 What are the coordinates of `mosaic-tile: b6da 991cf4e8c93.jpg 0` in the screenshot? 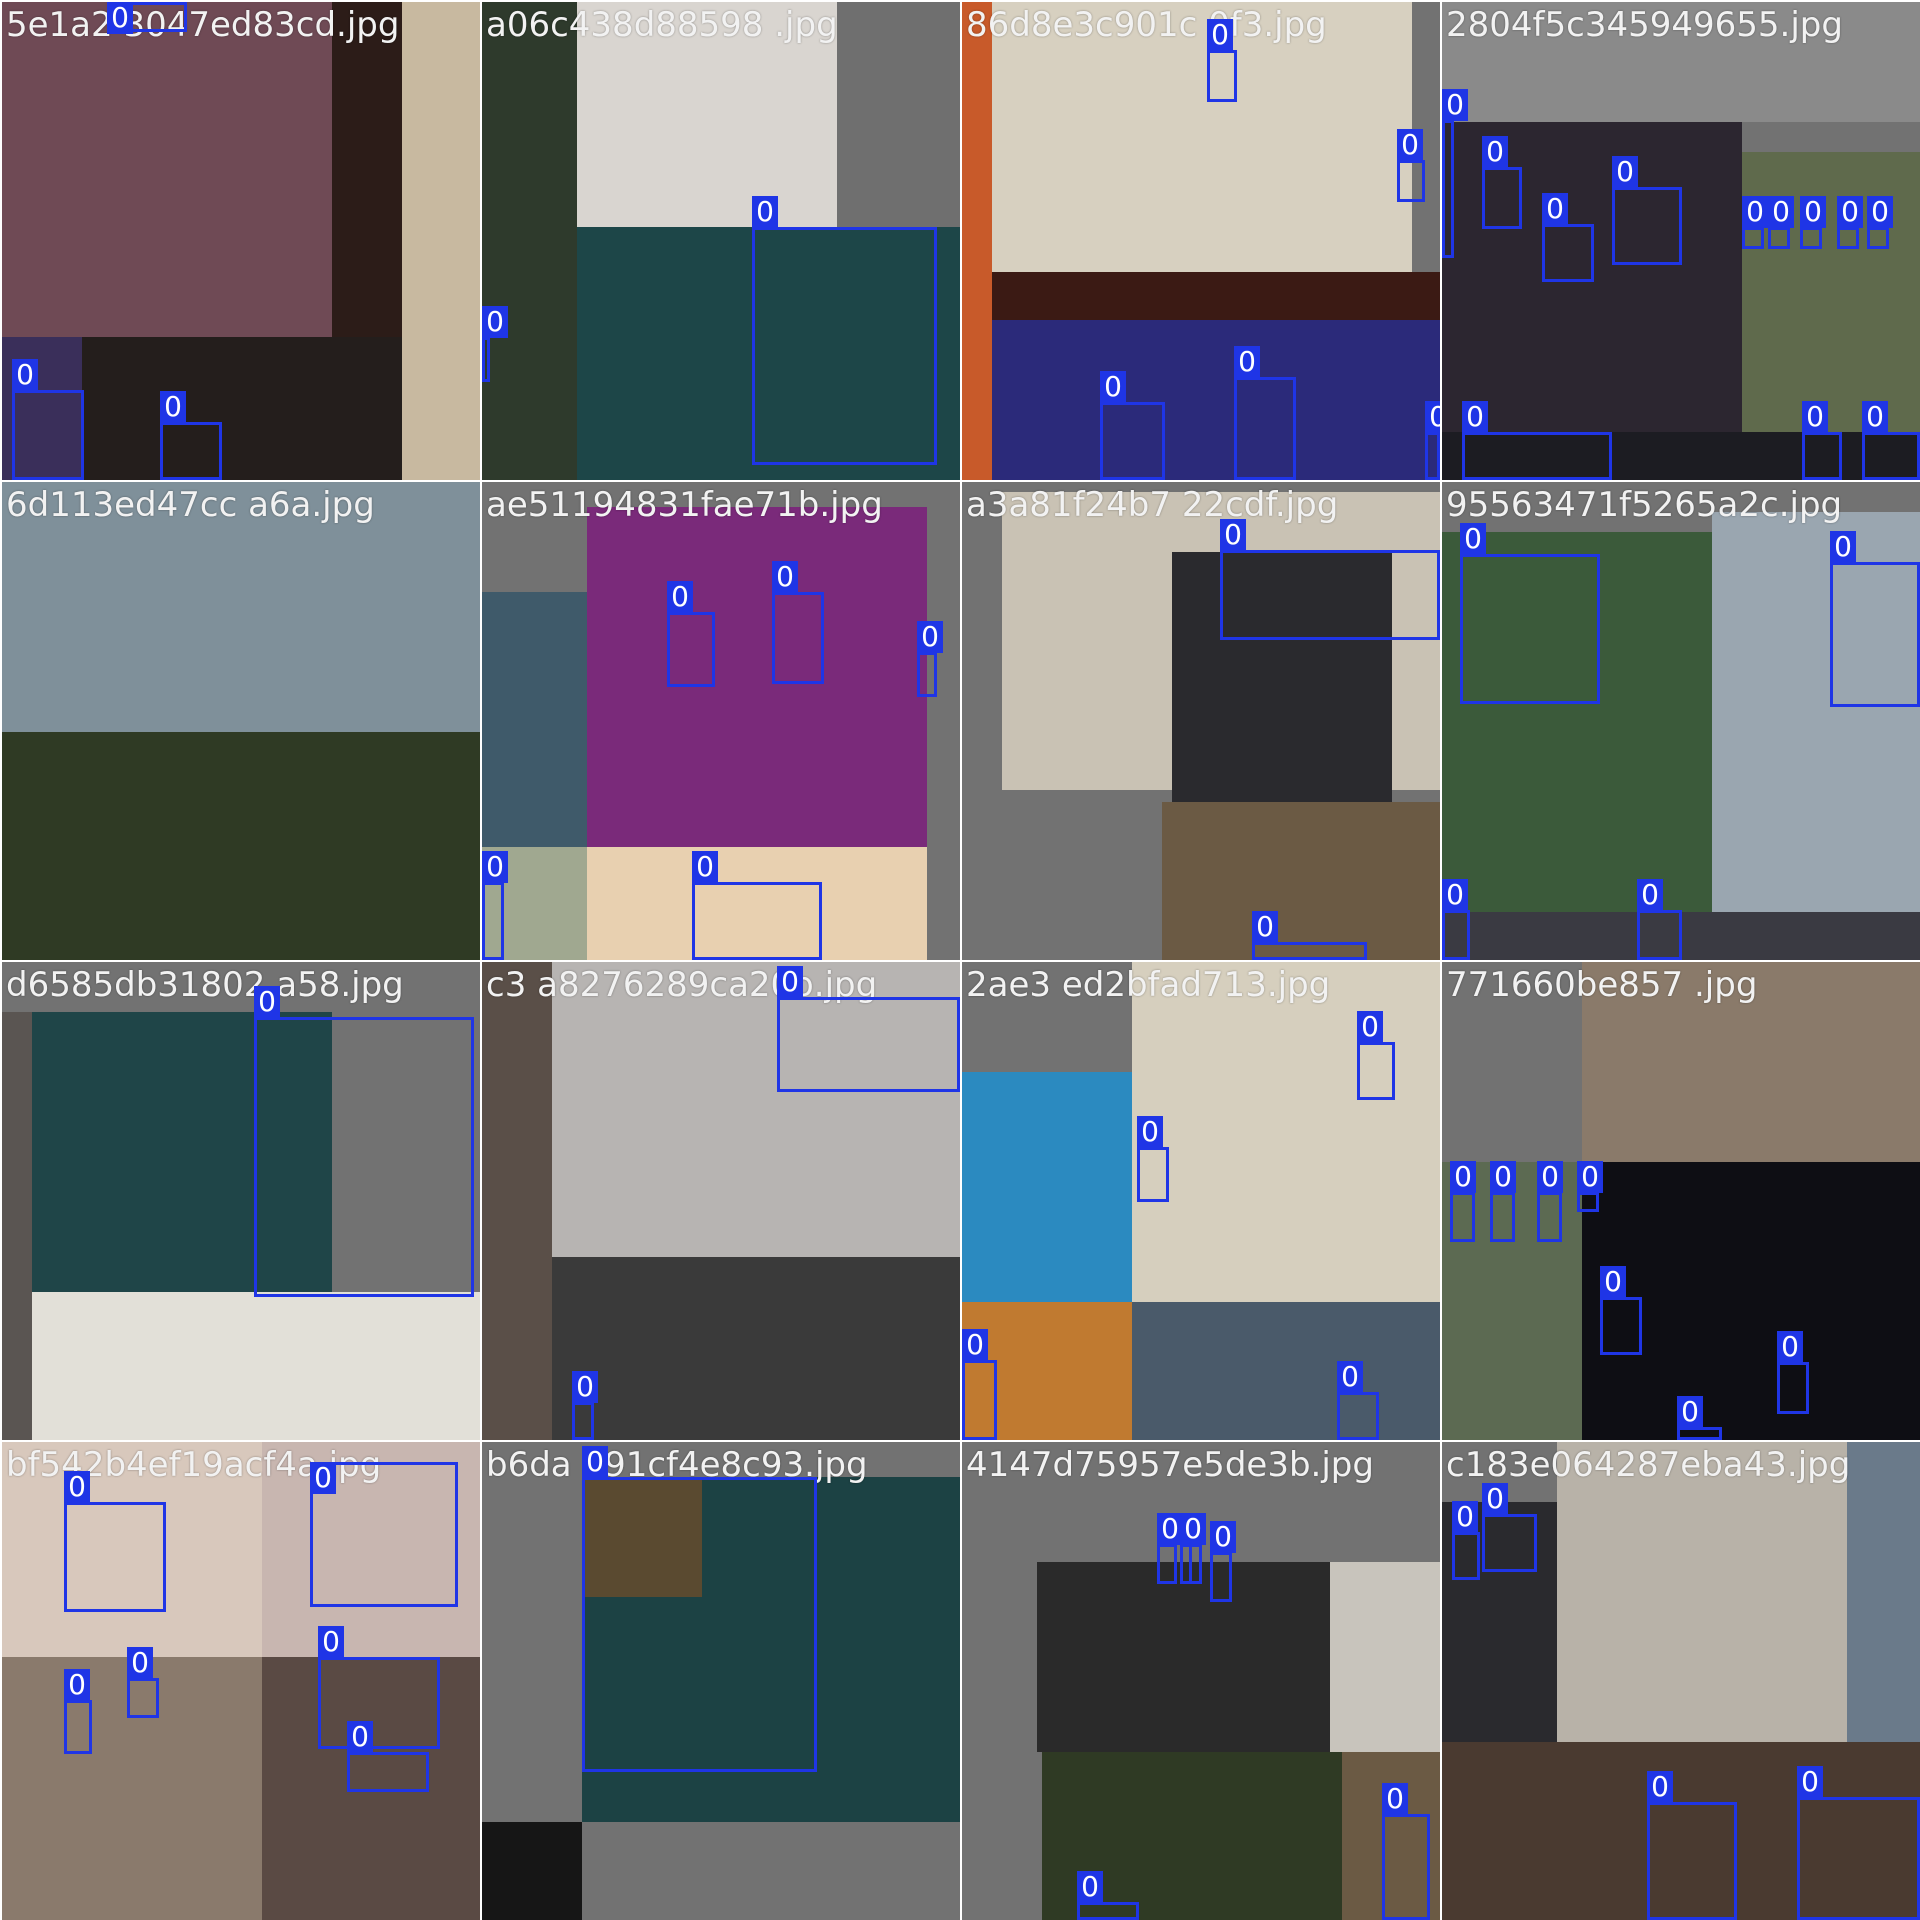 It's located at (721, 1681).